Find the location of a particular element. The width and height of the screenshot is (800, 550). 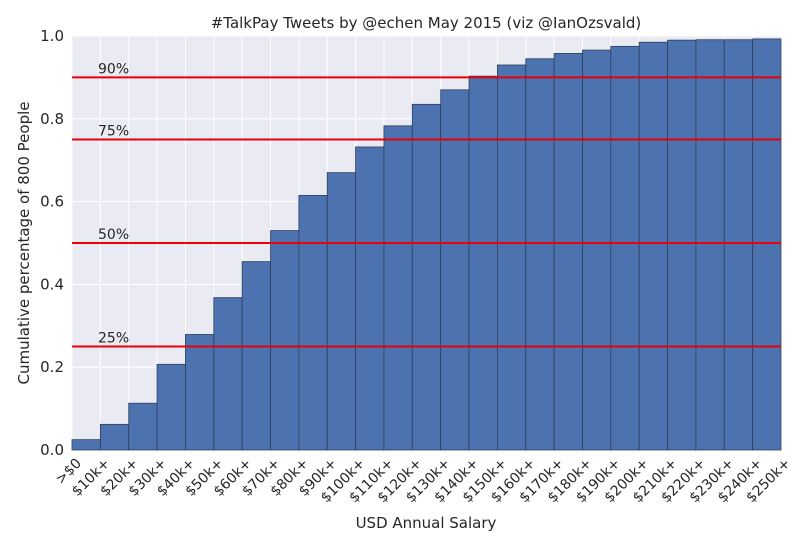

y-tick-label: 0.6 is located at coordinates (52, 202).